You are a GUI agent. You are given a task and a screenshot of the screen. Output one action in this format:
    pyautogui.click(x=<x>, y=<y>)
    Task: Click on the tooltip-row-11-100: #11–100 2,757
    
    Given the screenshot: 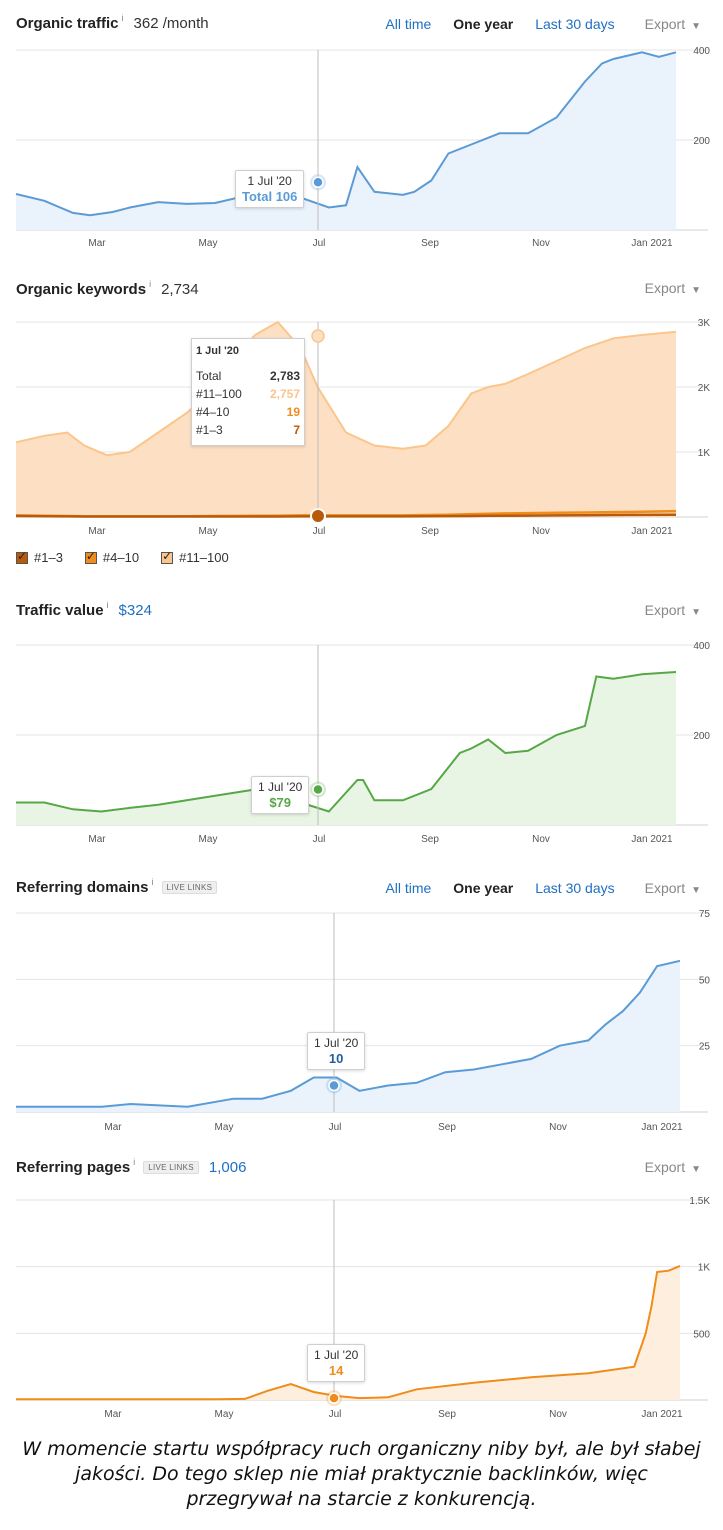 What is the action you would take?
    pyautogui.click(x=248, y=394)
    